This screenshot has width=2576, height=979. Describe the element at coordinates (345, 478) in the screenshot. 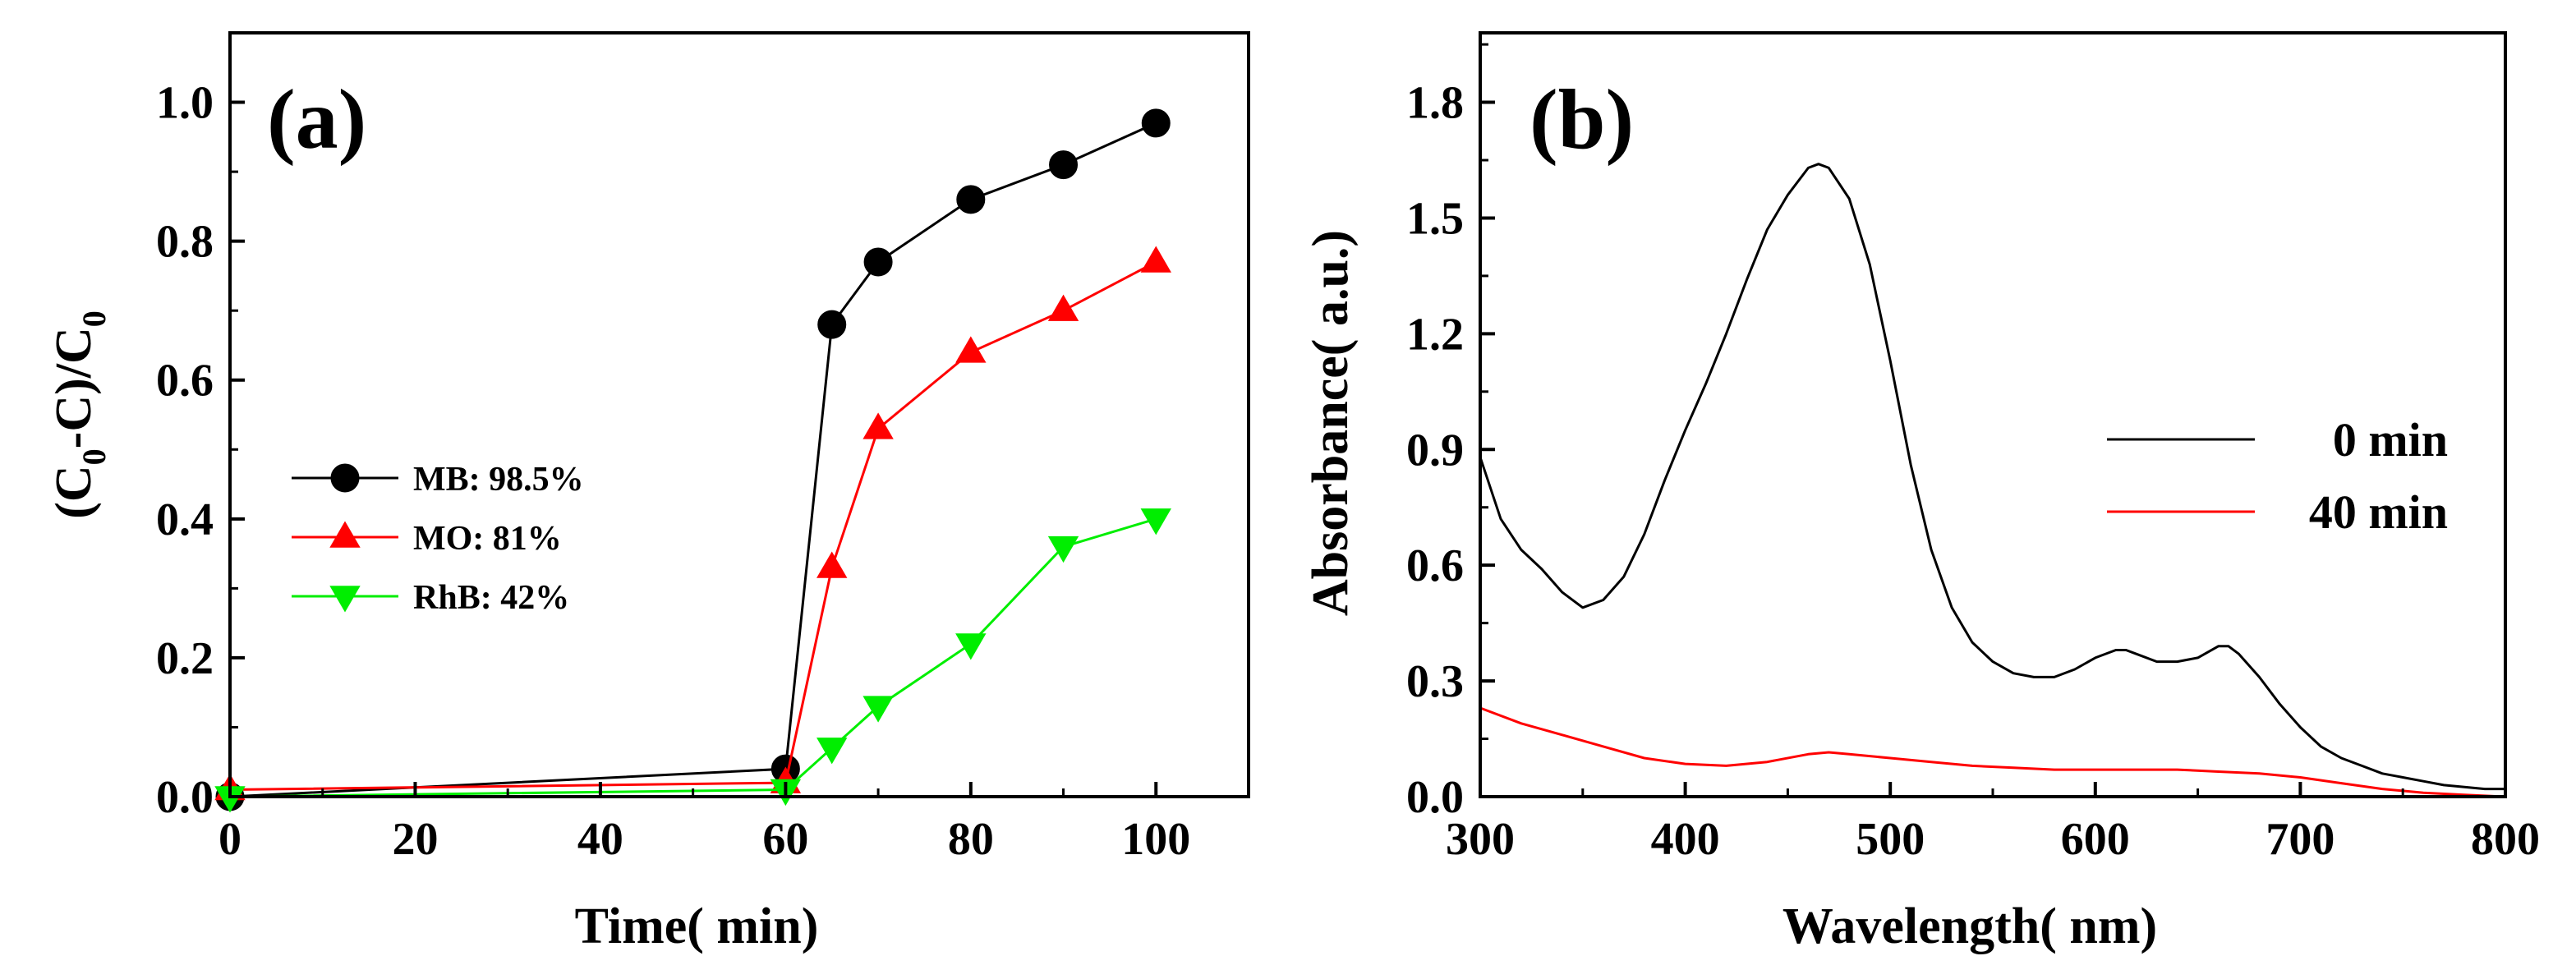

I see `legend-marker-MB` at that location.